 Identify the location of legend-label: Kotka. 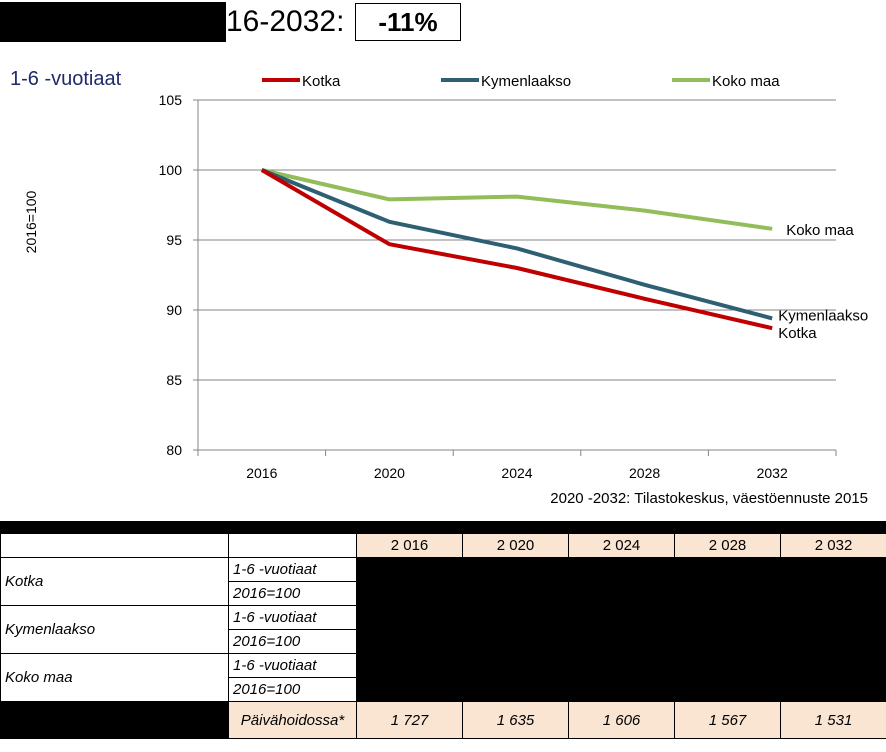
(321, 81).